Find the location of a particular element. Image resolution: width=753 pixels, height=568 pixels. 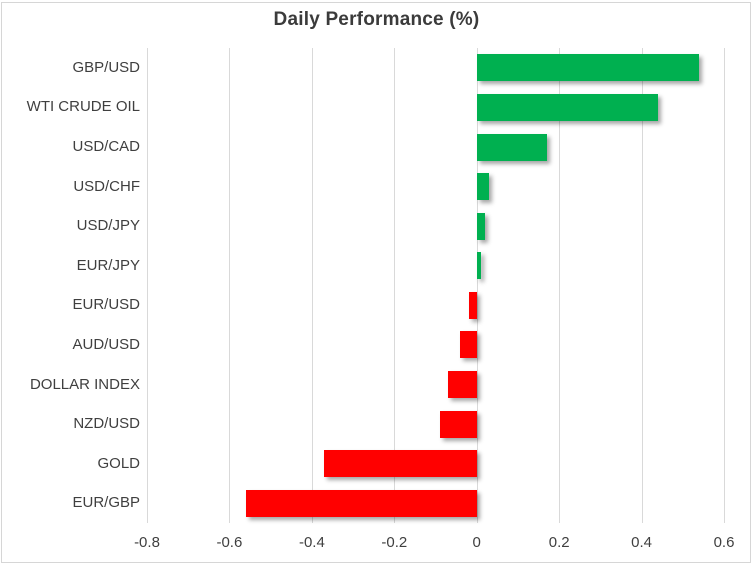

bar-usd-jpy is located at coordinates (480, 226).